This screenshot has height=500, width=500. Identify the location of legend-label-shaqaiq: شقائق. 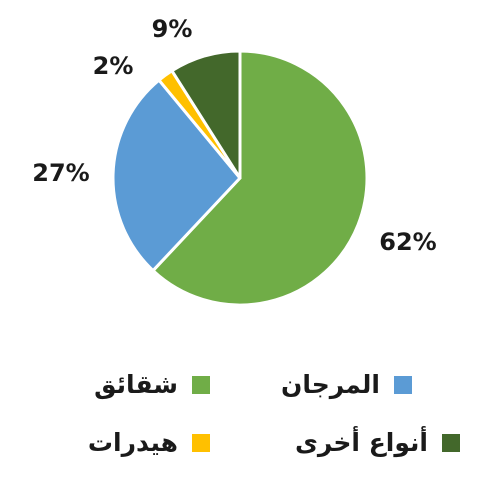
(136, 384).